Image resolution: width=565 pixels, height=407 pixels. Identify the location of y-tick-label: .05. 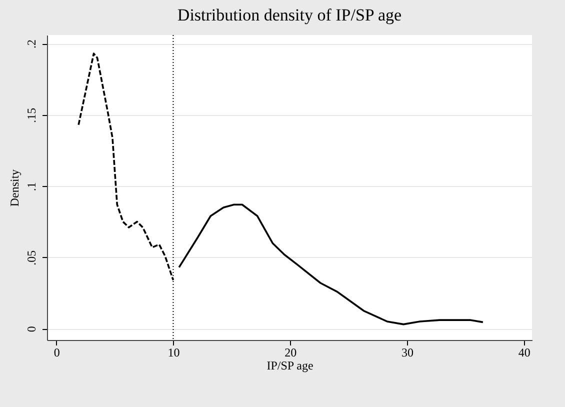
(31, 258).